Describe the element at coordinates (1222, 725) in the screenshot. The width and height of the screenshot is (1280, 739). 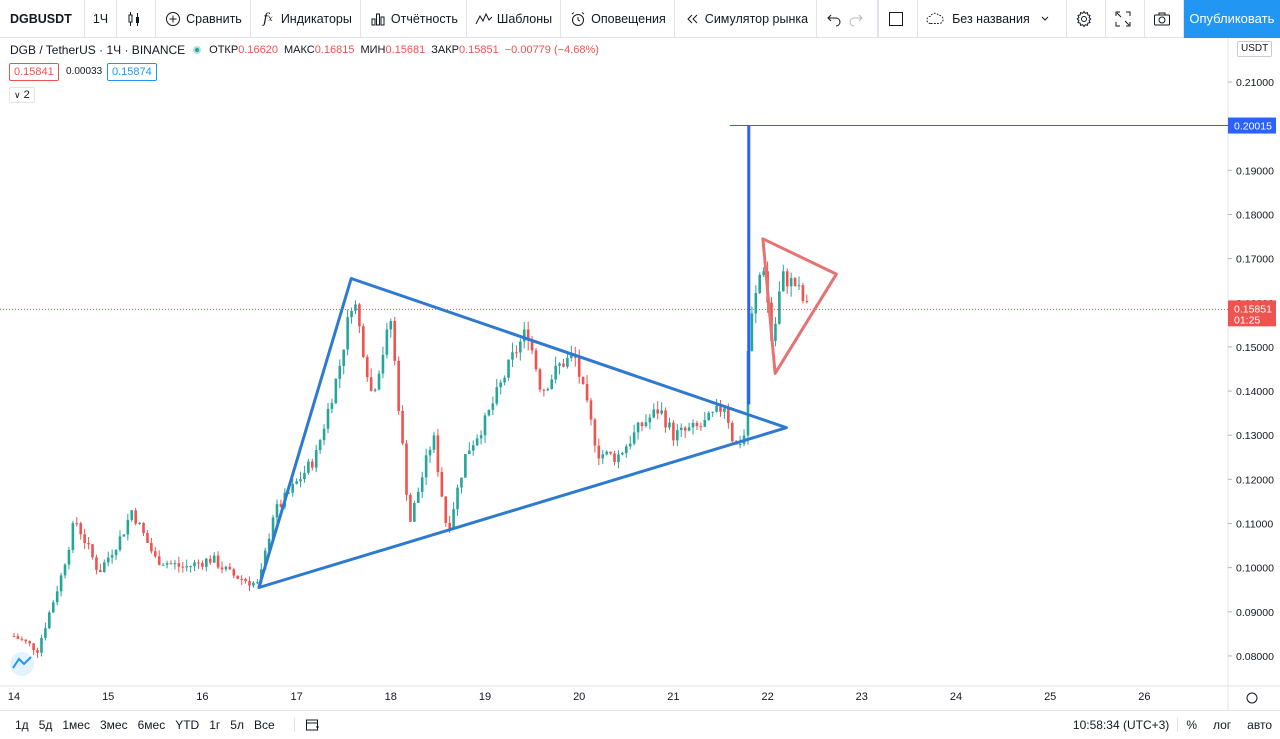
I see `log-toggle: лог` at that location.